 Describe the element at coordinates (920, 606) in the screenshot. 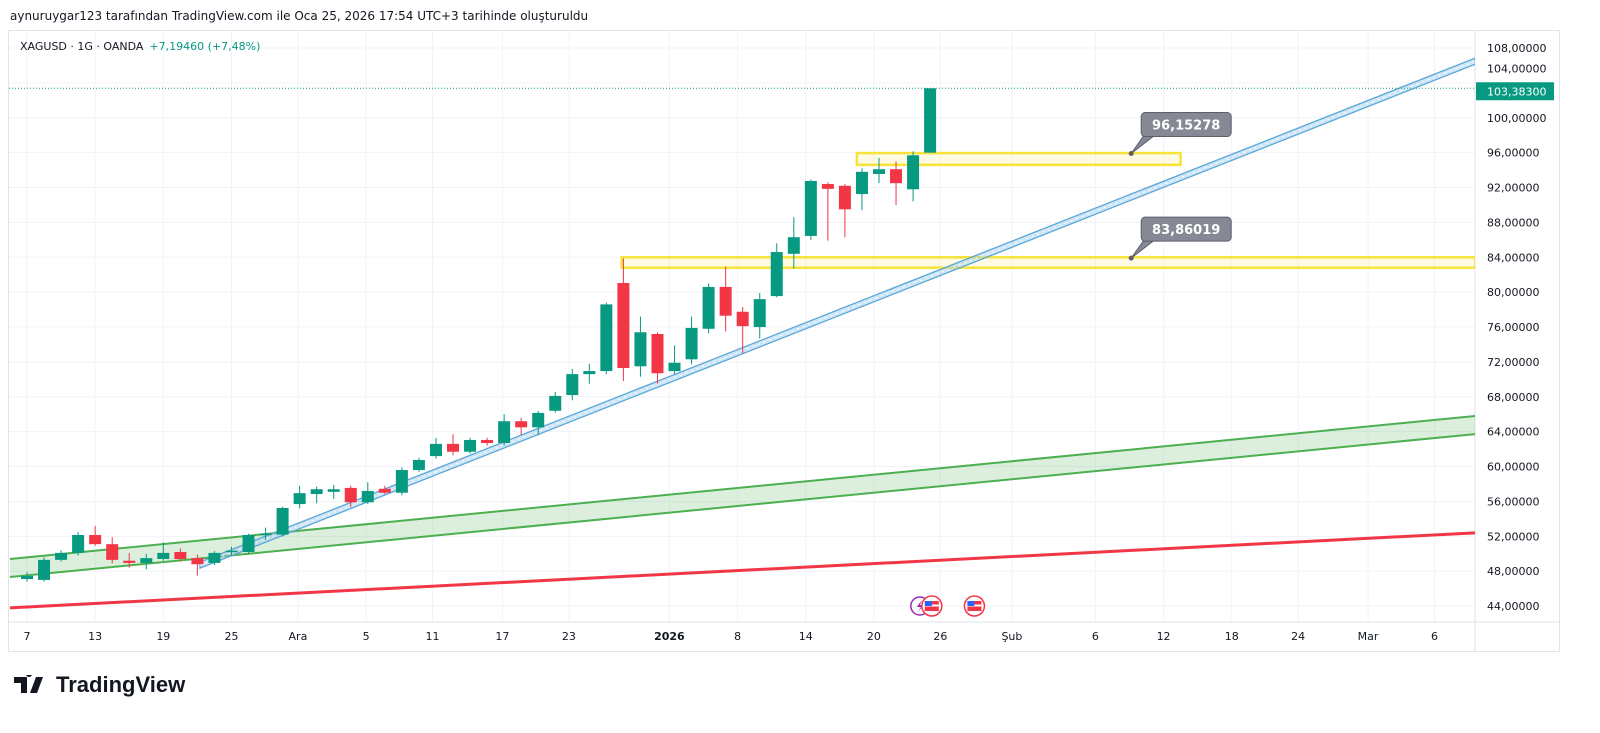

I see `lightning-glyph` at that location.